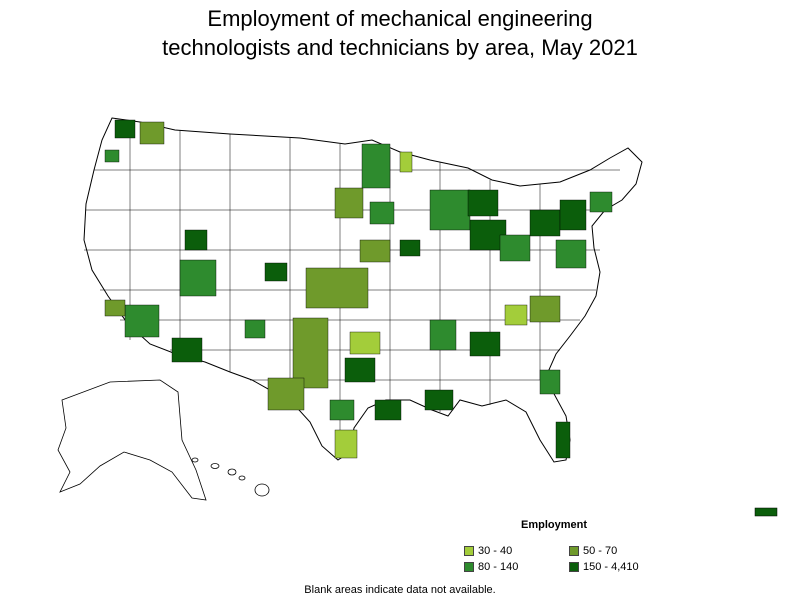 This screenshot has height=600, width=800. I want to click on title-line-1: Employment of mechanical engineering, so click(400, 18).